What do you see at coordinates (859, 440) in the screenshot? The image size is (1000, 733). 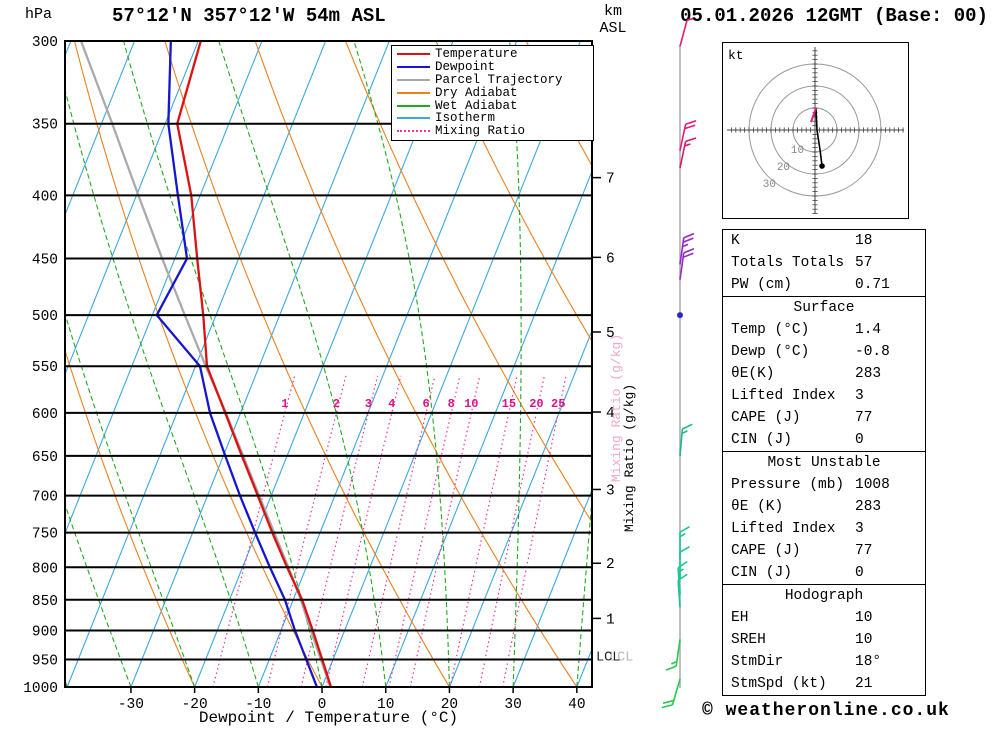 I see `stats-row-value: 0` at bounding box center [859, 440].